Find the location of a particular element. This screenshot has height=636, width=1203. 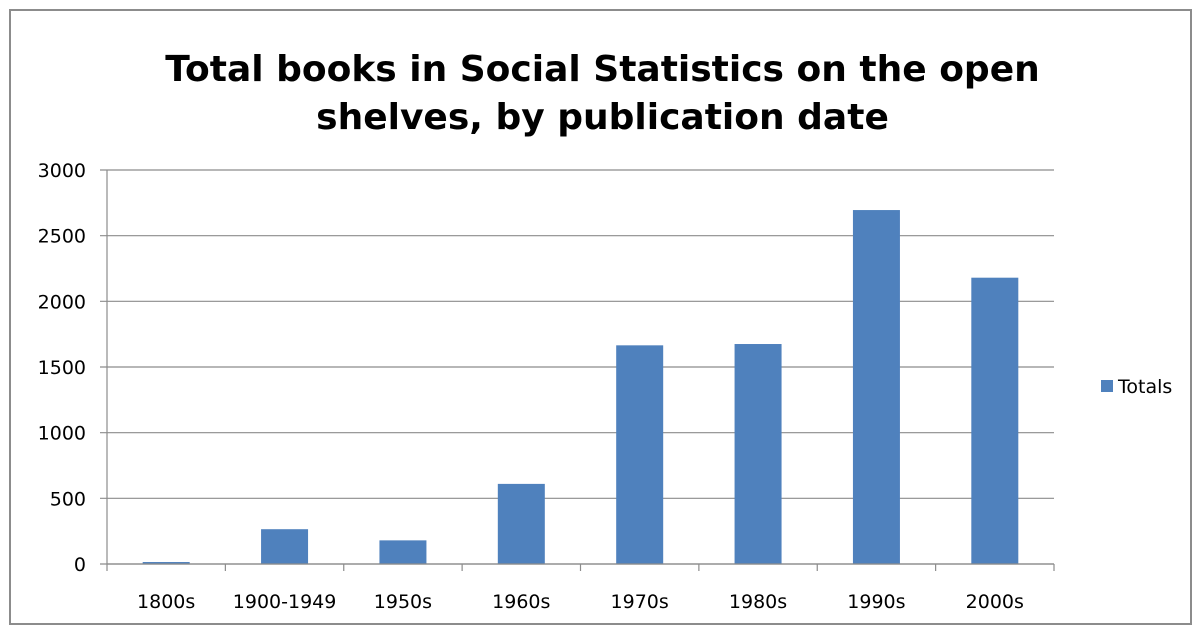

x-tick-label-1970s: 1970s is located at coordinates (640, 602).